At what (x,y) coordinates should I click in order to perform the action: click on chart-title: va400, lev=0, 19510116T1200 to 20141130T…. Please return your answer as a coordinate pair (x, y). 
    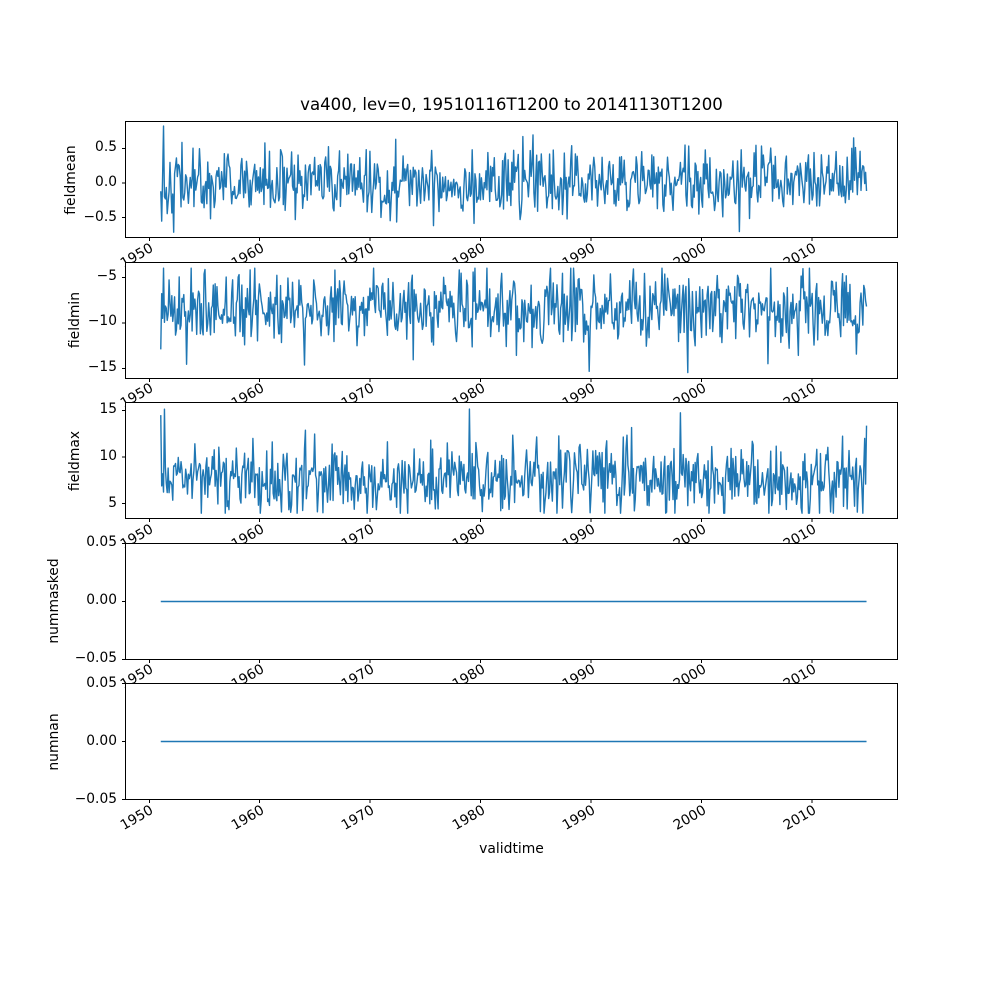
    Looking at the image, I should click on (511, 104).